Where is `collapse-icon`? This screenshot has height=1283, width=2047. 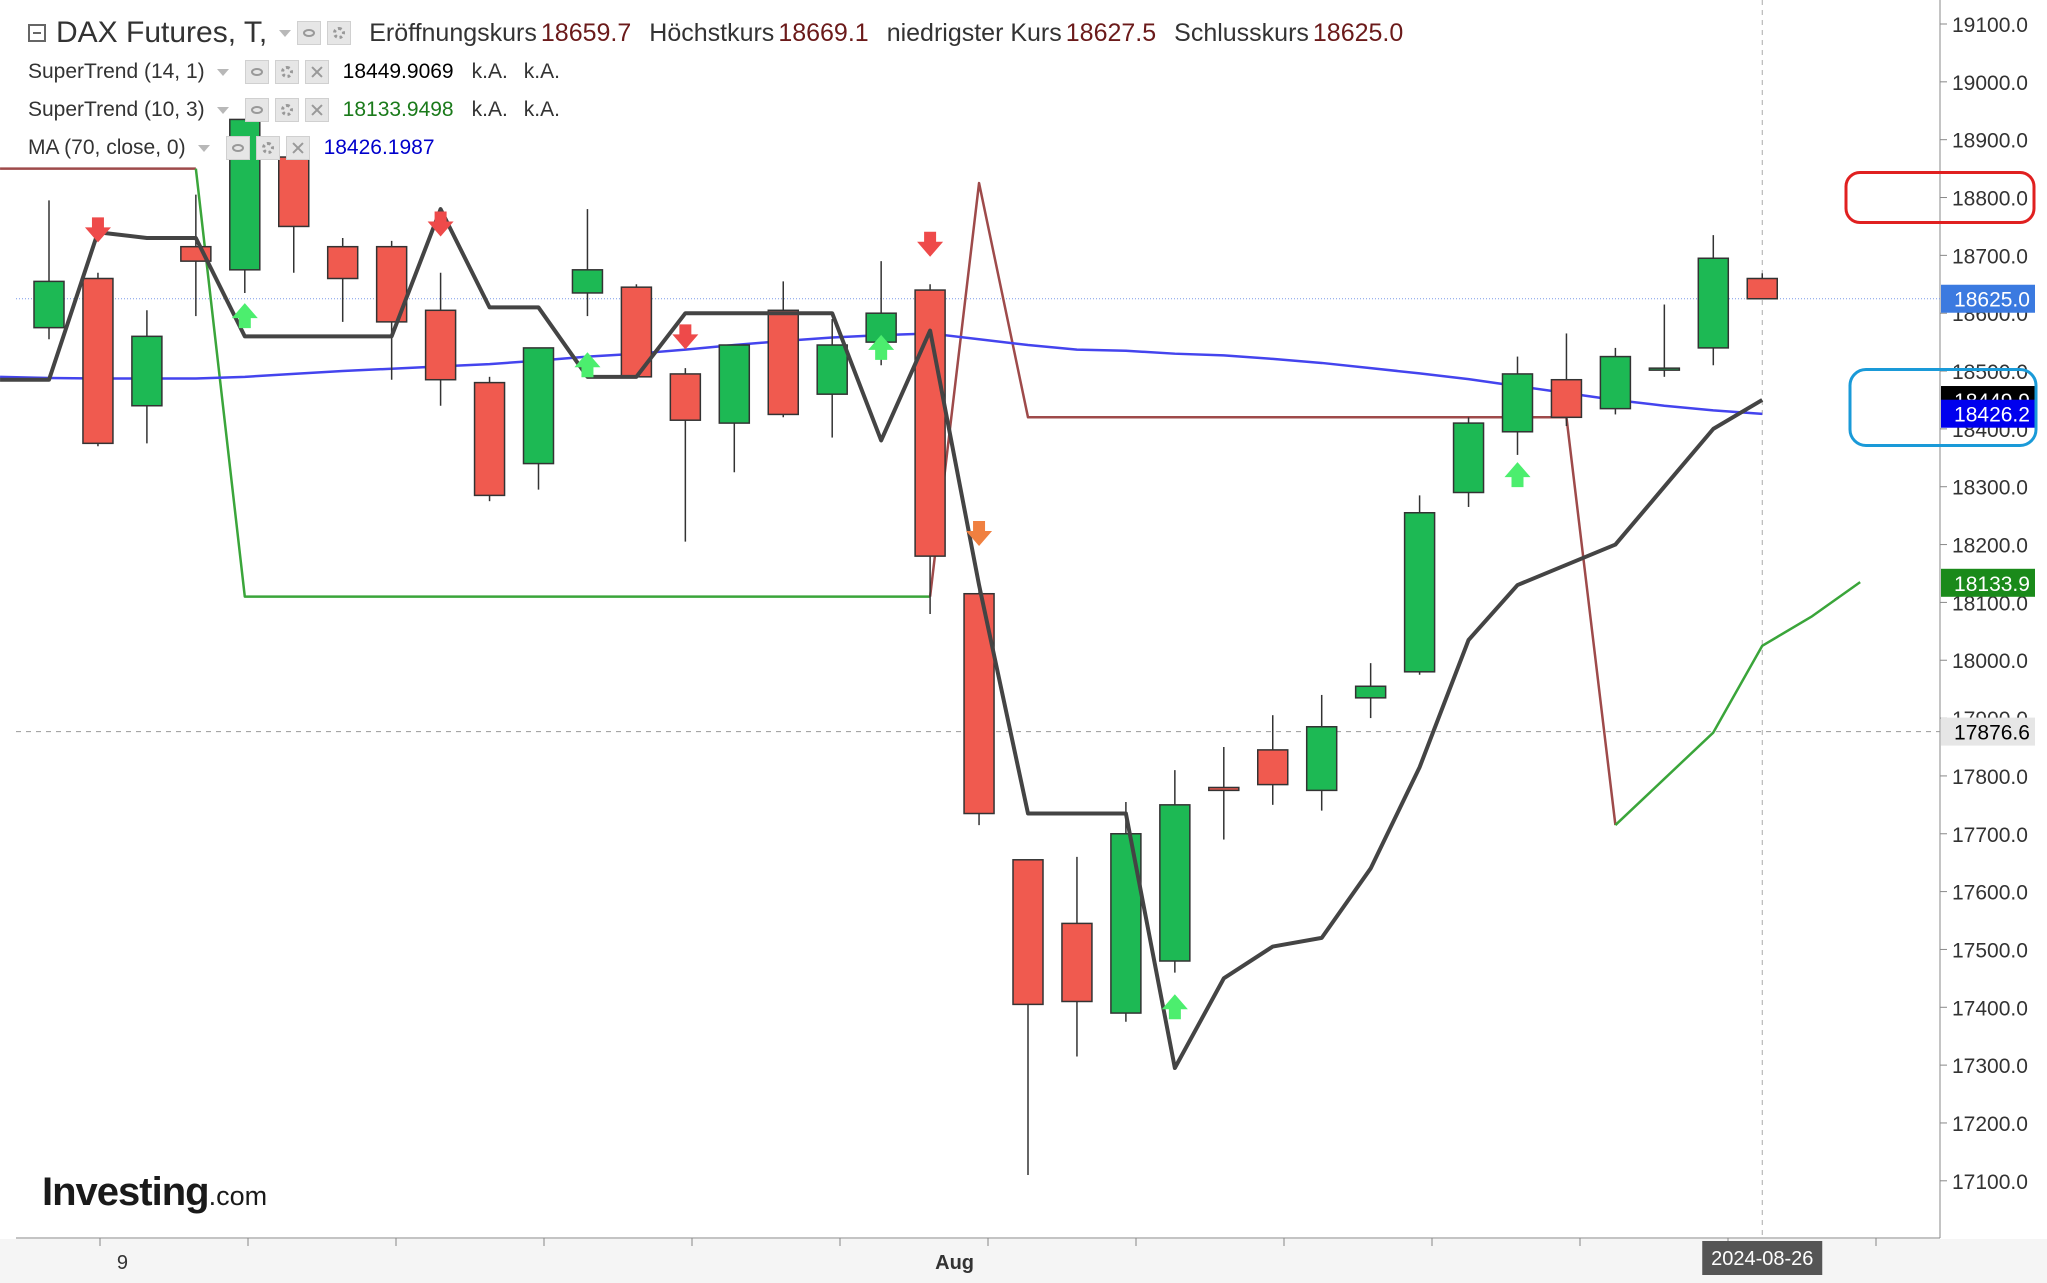 collapse-icon is located at coordinates (37, 33).